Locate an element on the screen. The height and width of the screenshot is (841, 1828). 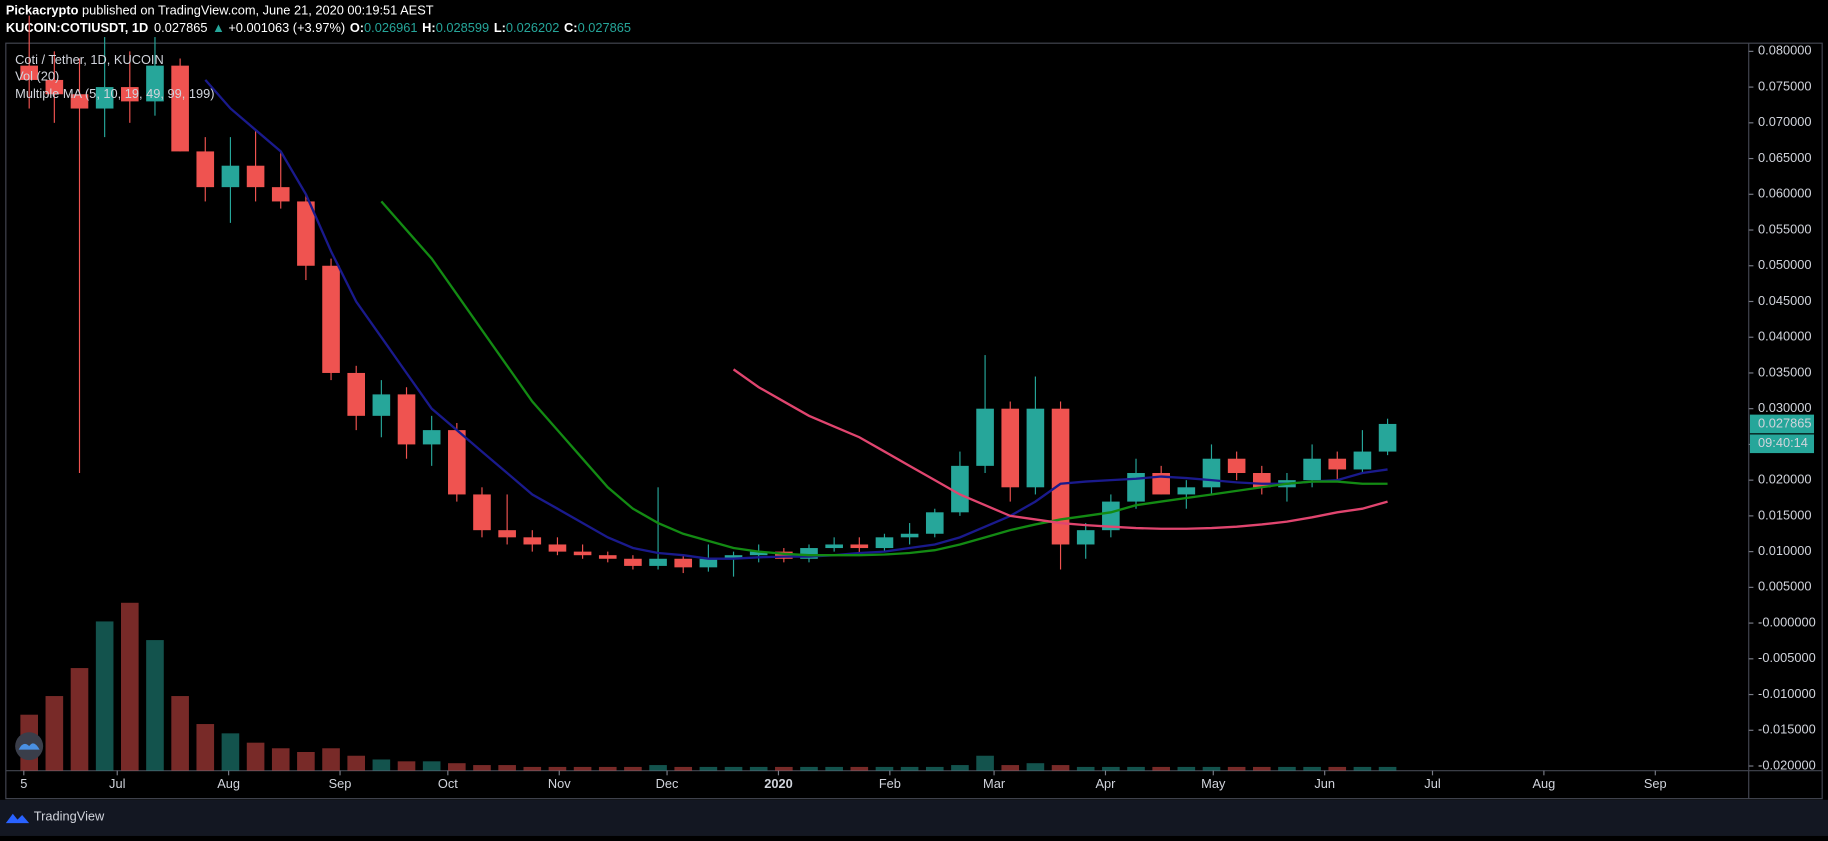
chart-title: Coti / Tether, 1D, KUCOIN is located at coordinates (89, 59).